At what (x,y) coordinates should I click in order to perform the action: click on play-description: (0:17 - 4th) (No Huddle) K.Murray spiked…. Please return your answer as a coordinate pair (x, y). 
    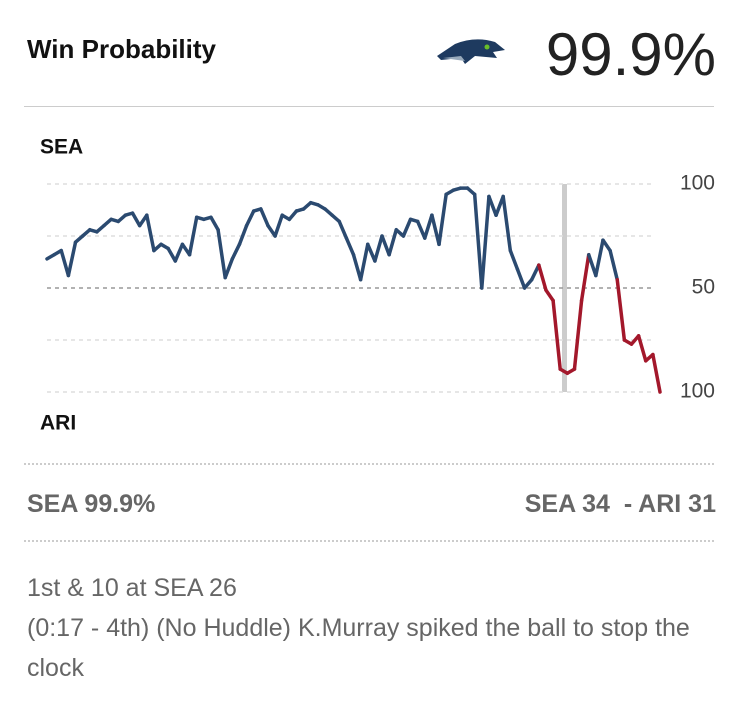
    Looking at the image, I should click on (358, 648).